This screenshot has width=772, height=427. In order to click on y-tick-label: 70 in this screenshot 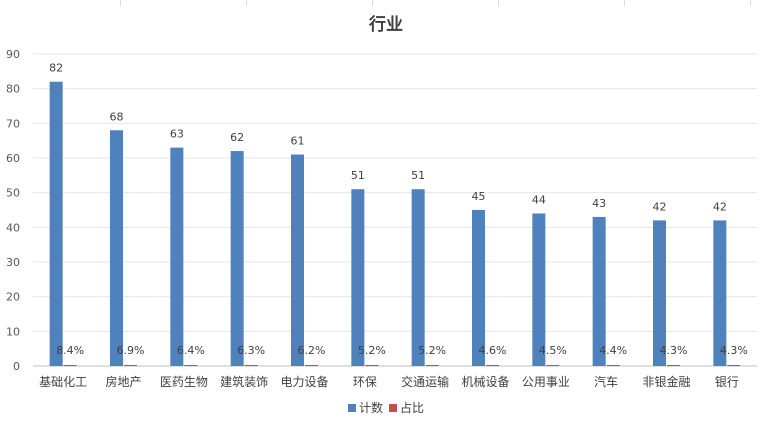, I will do `click(13, 123)`.